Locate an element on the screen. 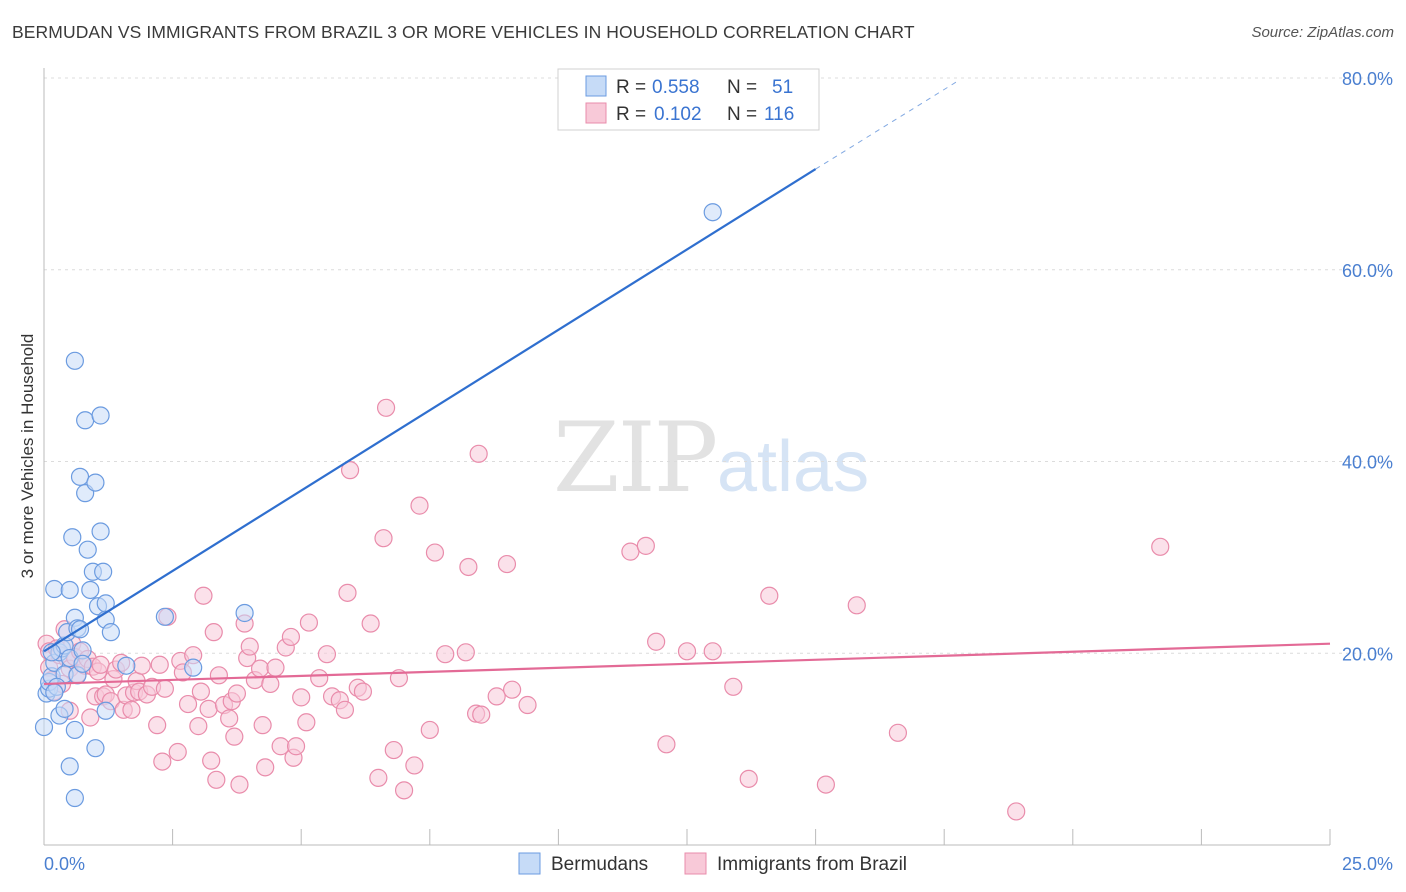 This screenshot has width=1406, height=892. stats-legend-swatch-brazil is located at coordinates (596, 113).